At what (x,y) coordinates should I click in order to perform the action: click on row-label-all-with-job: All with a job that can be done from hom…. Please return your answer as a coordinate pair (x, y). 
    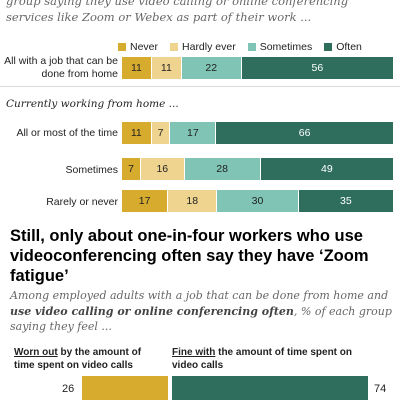
    Looking at the image, I should click on (61, 67).